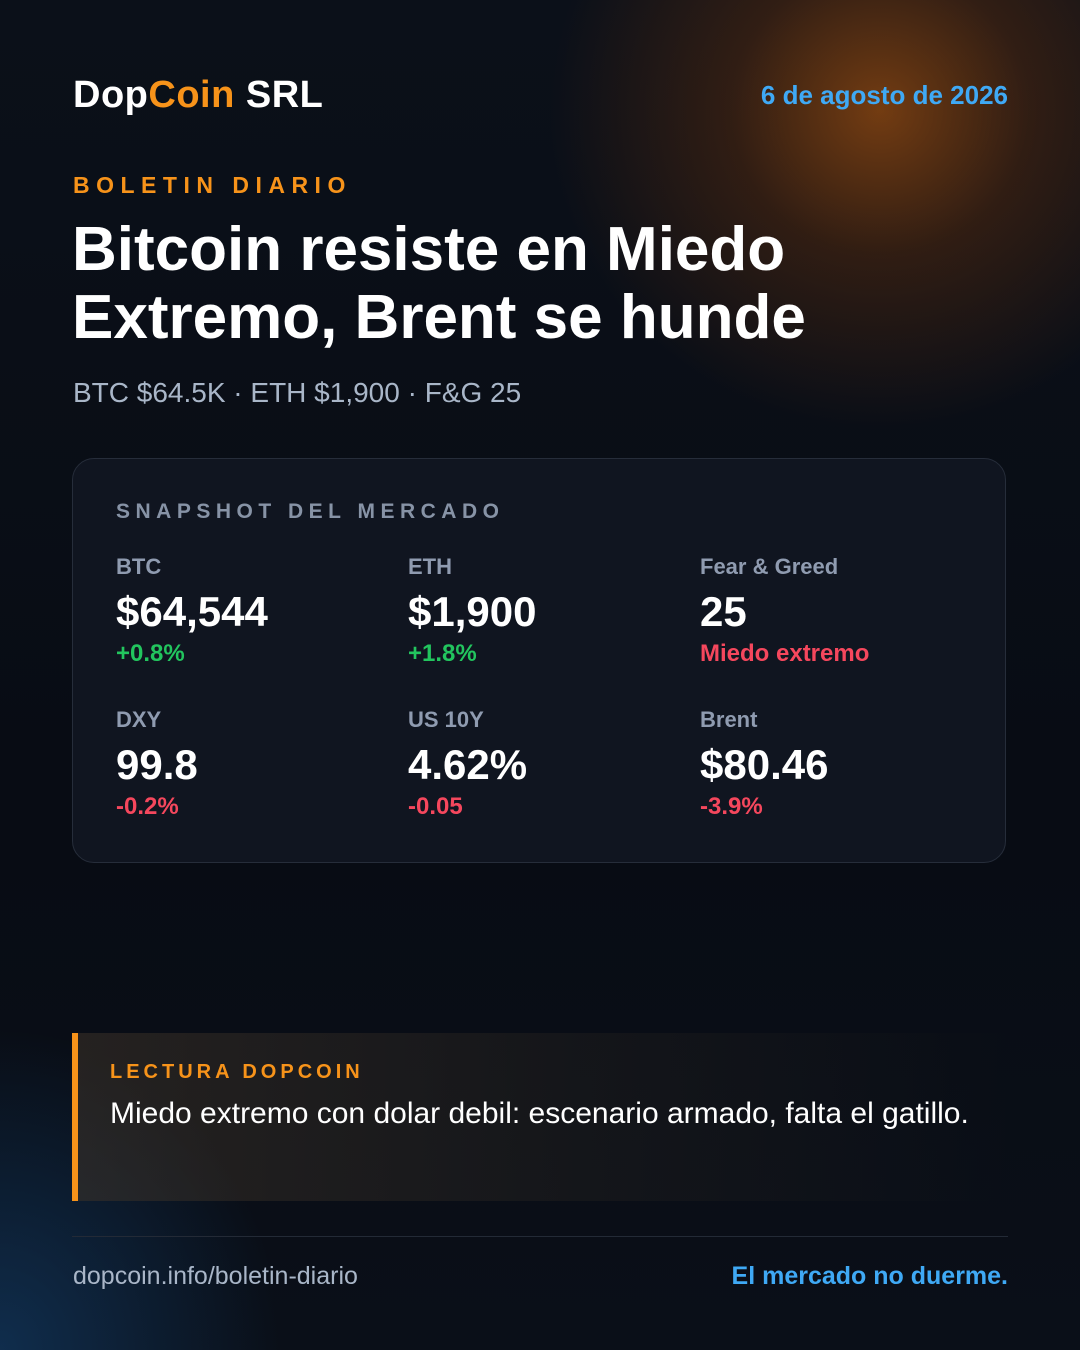 This screenshot has height=1350, width=1080. What do you see at coordinates (212, 185) in the screenshot?
I see `bulletin-kicker: BOLETIN DIARIO` at bounding box center [212, 185].